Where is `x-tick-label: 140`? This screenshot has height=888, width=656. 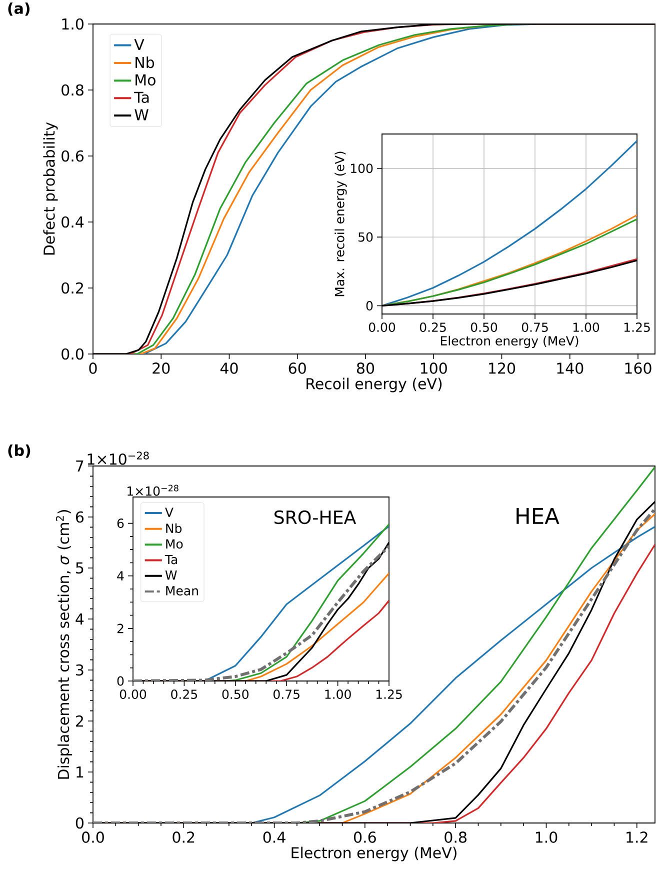
x-tick-label: 140 is located at coordinates (570, 368).